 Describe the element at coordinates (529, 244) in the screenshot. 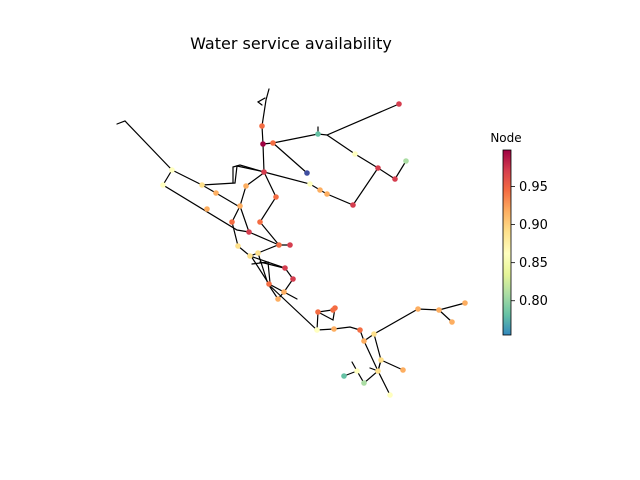

I see `colorbar-ticks: 0.80 0.85 0.90 0.95` at that location.